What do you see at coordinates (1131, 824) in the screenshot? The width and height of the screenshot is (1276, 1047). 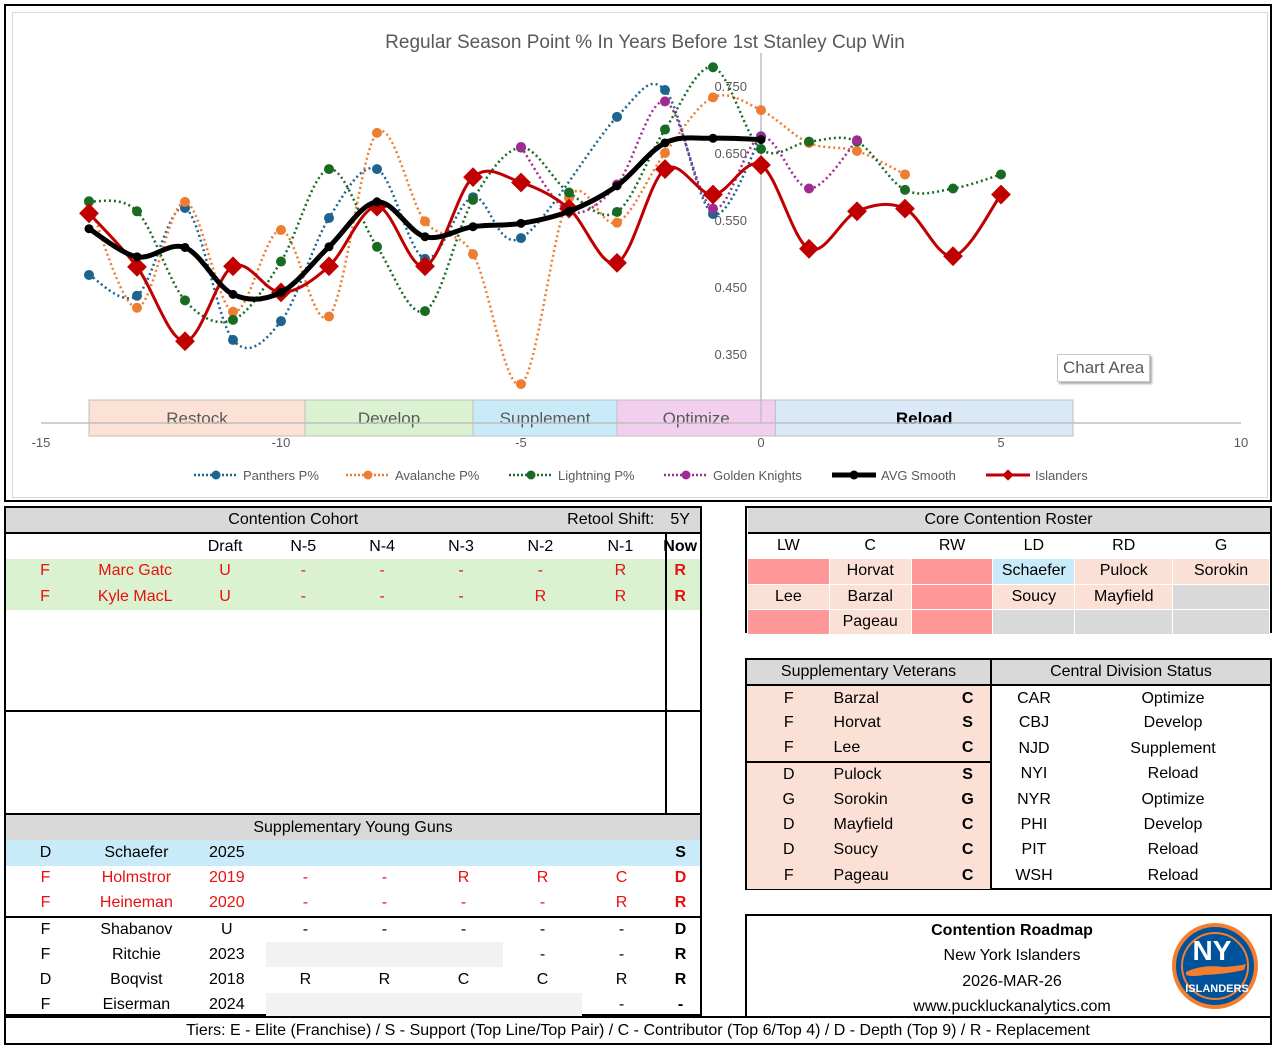 I see `division-row: PHI Develop` at bounding box center [1131, 824].